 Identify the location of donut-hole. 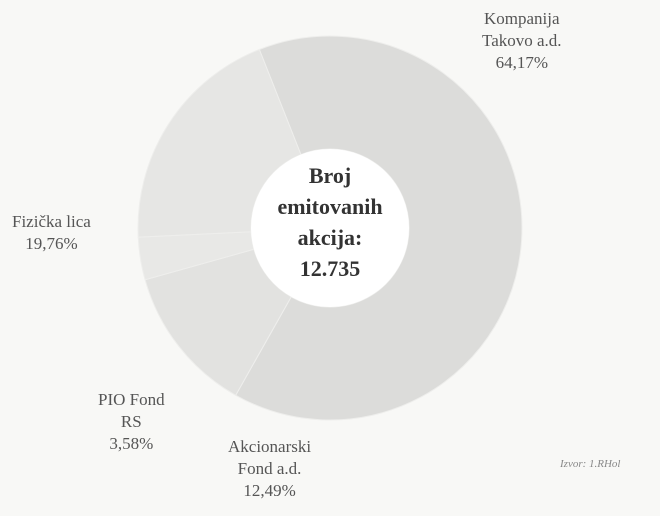
(330, 228).